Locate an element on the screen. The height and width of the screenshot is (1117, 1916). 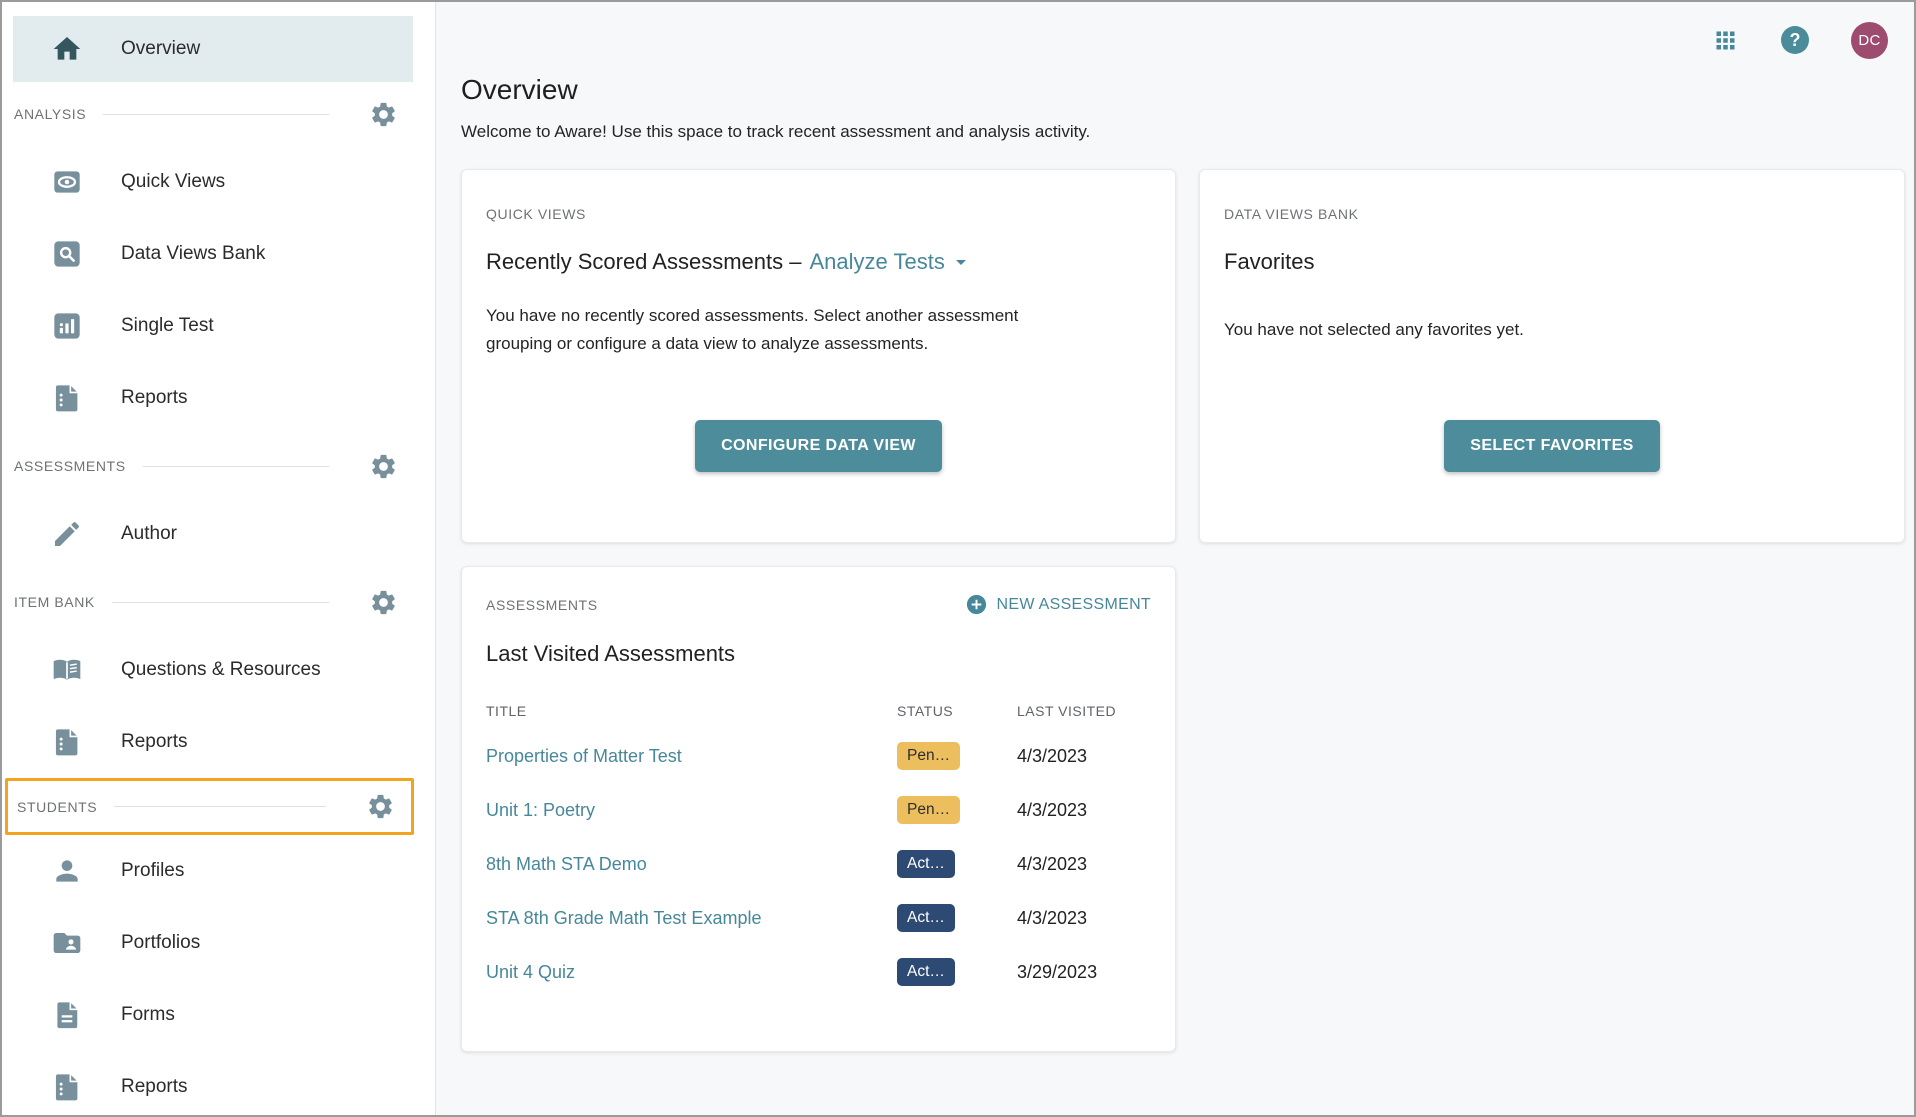
sidebar-section-item-bank: ITEM BANK is located at coordinates (218, 602).